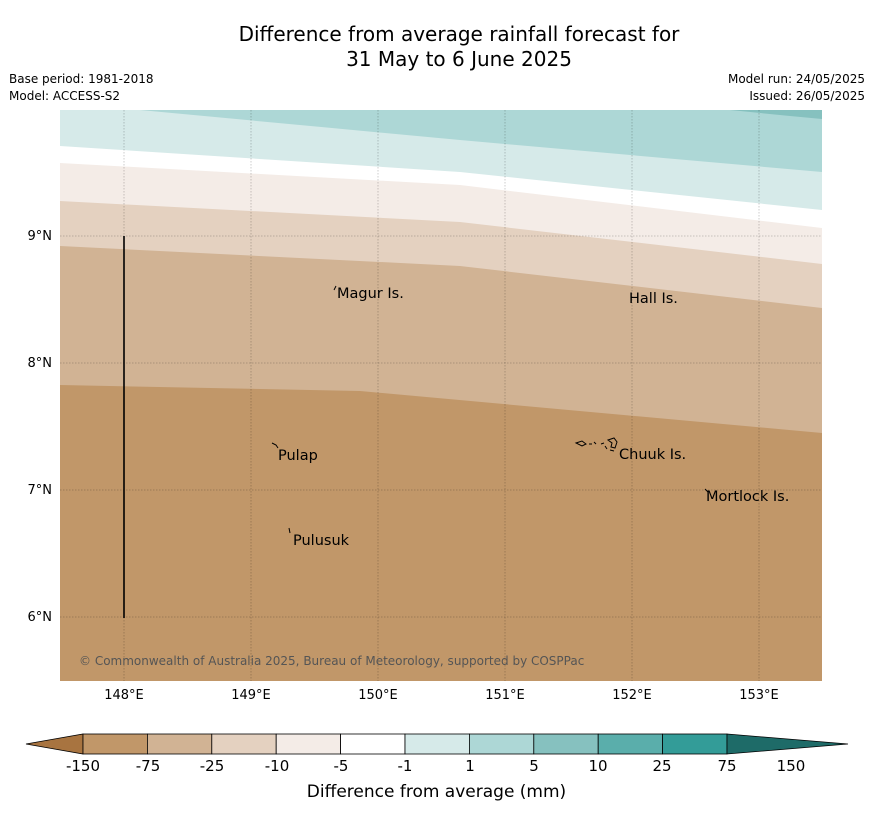 This screenshot has width=873, height=816. Describe the element at coordinates (796, 79) in the screenshot. I see `model-run-text: Model run: 24/05/2025` at that location.